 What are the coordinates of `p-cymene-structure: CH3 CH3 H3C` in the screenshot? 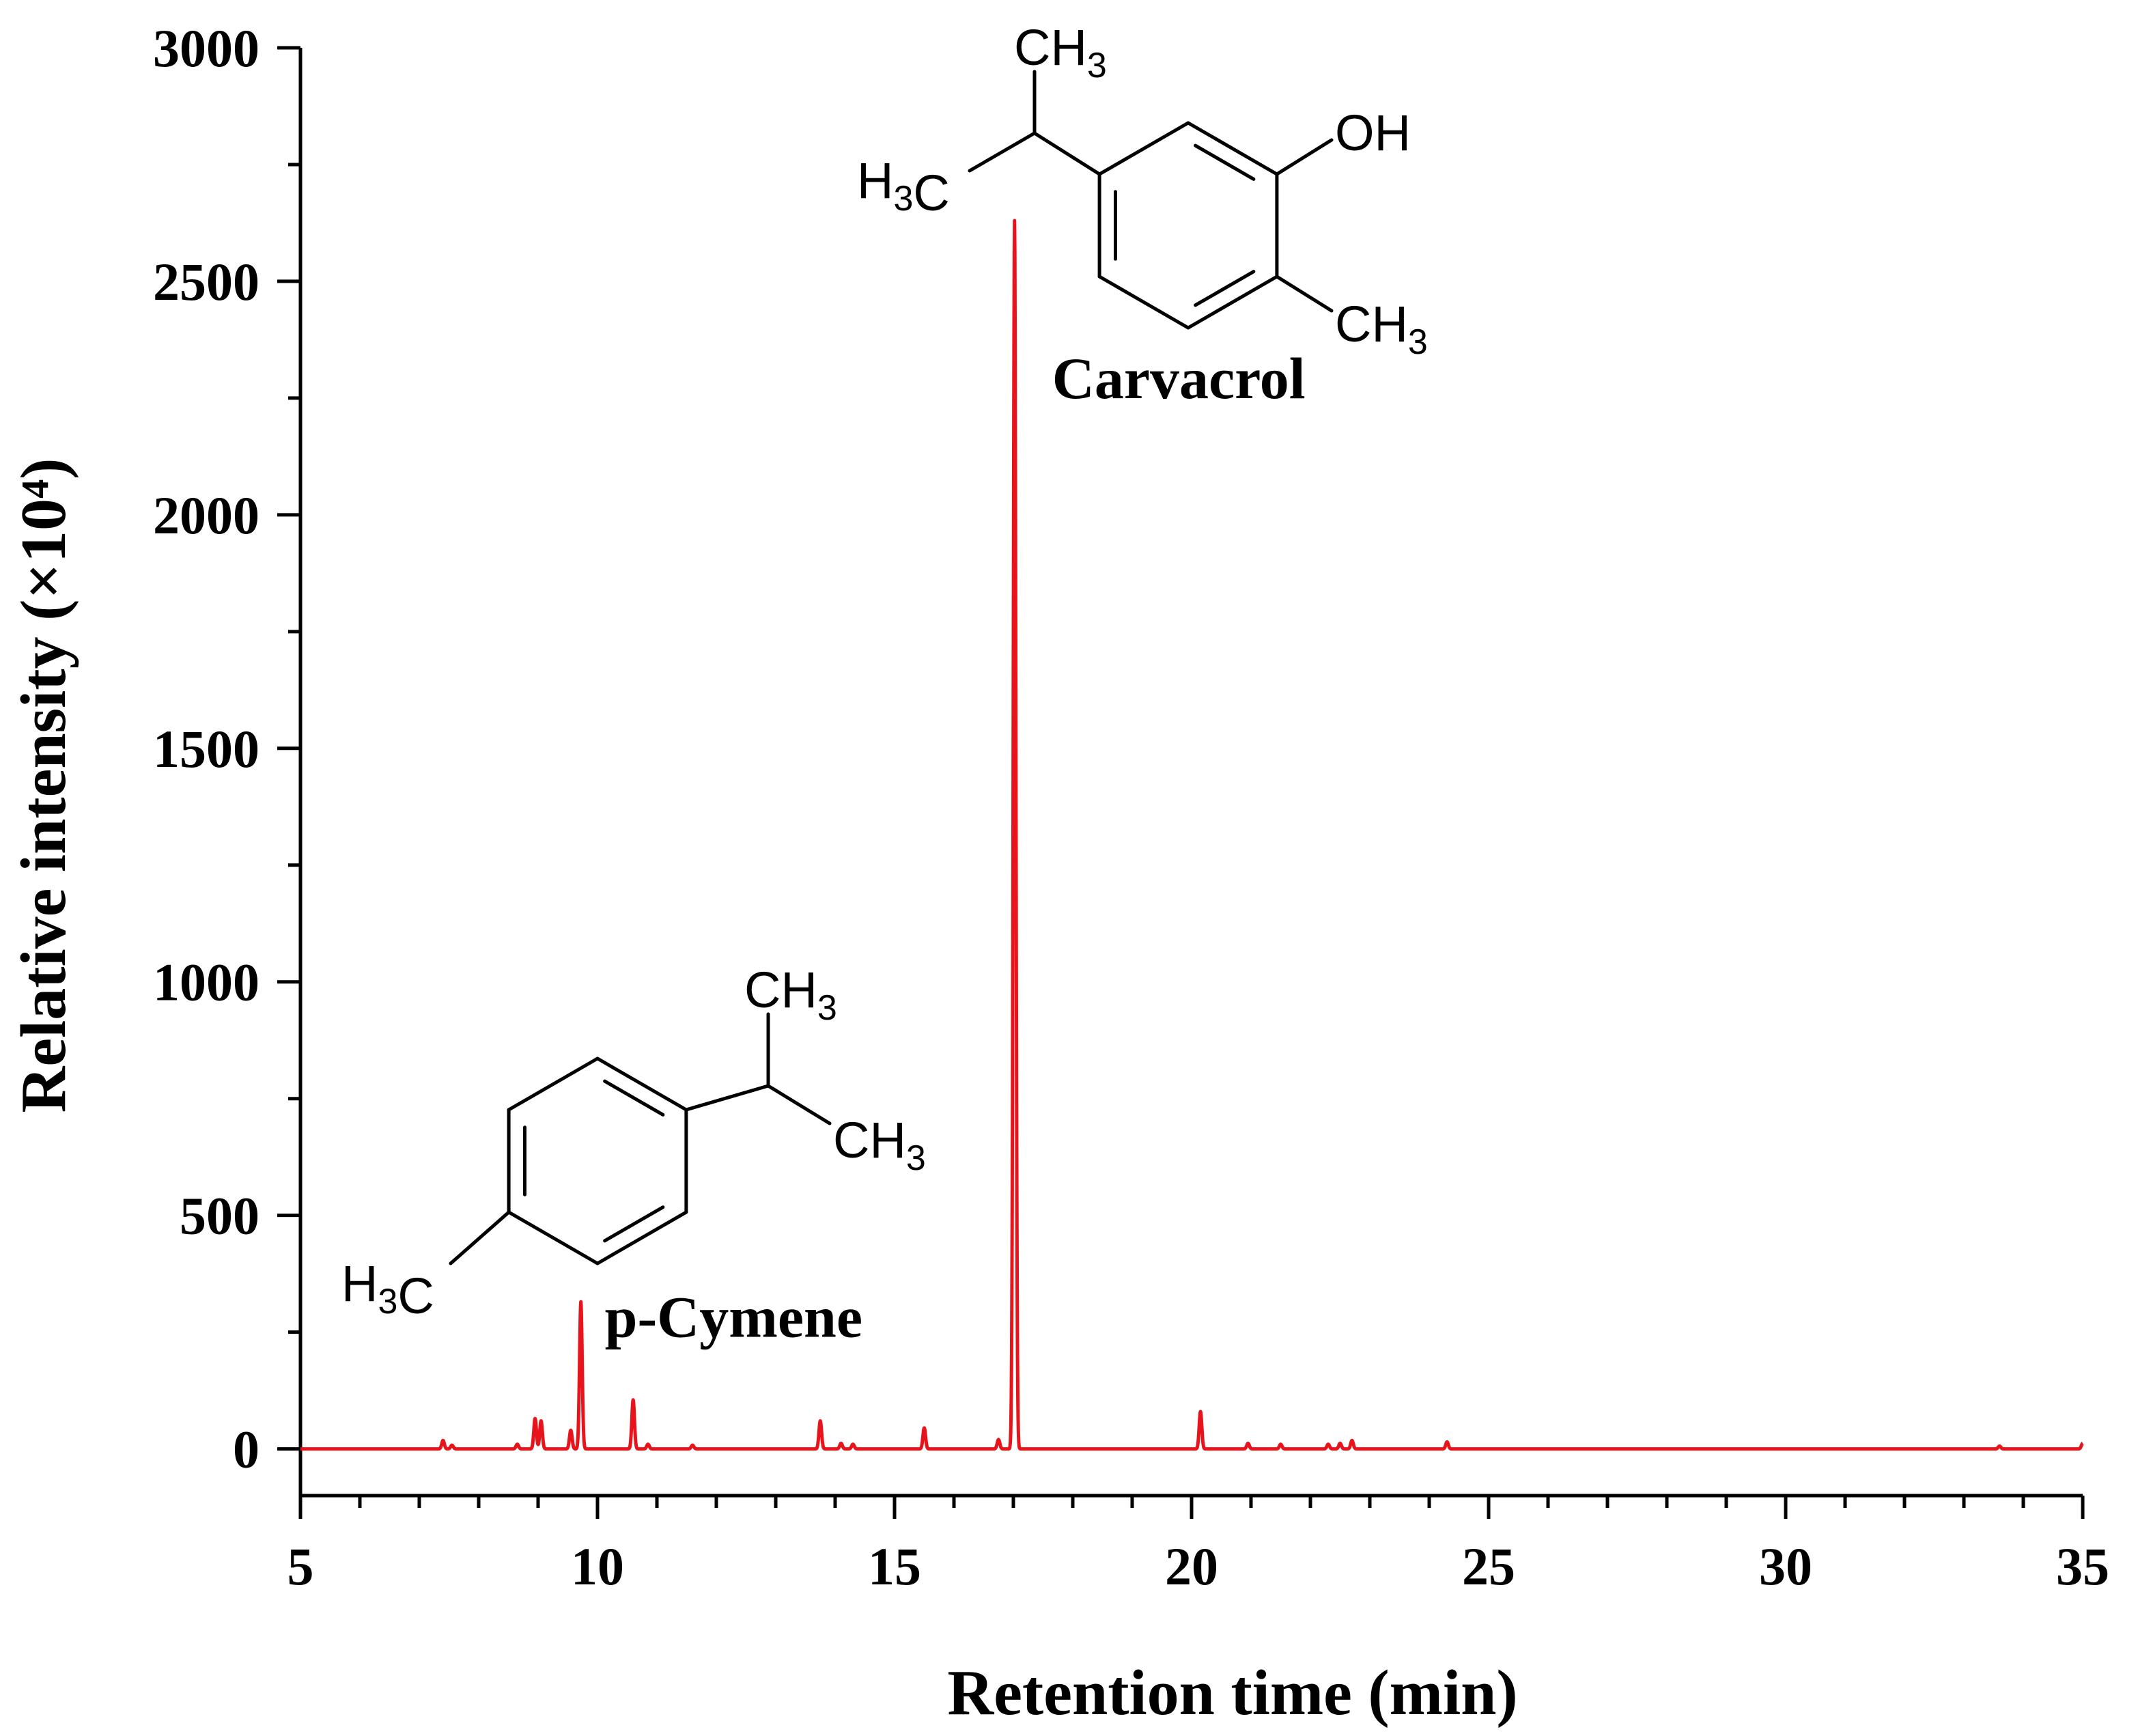 It's located at (633, 1143).